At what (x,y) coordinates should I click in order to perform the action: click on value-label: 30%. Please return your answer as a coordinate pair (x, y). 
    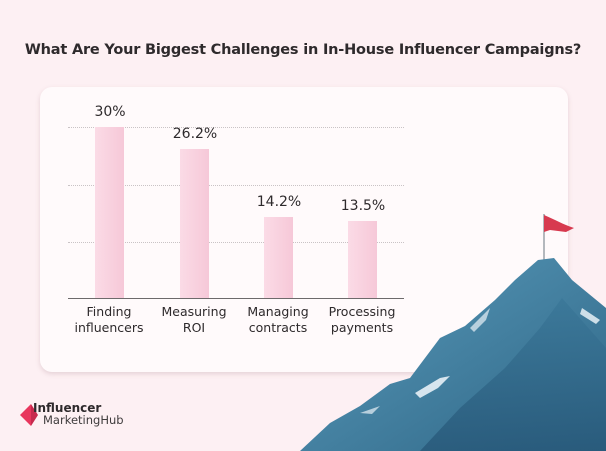
    Looking at the image, I should click on (110, 112).